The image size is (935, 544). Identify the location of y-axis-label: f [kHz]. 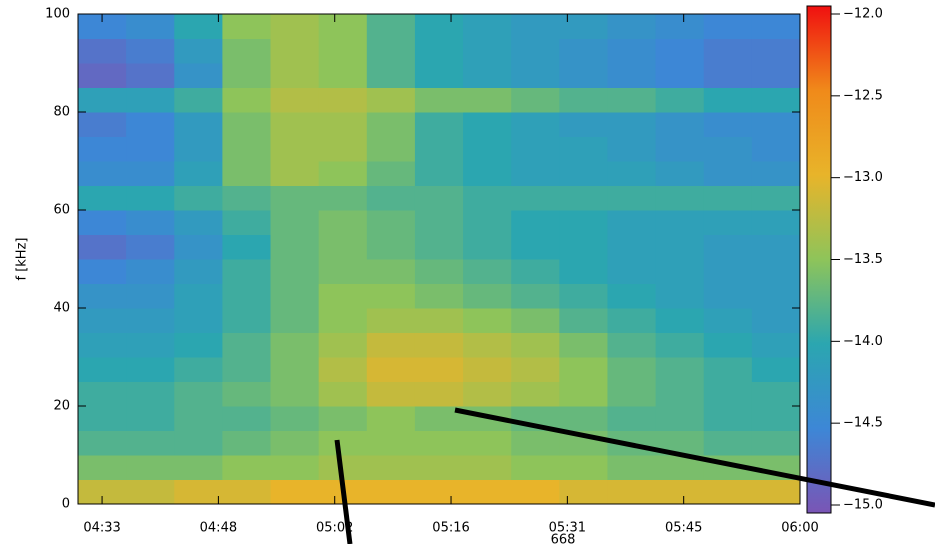
(22, 259).